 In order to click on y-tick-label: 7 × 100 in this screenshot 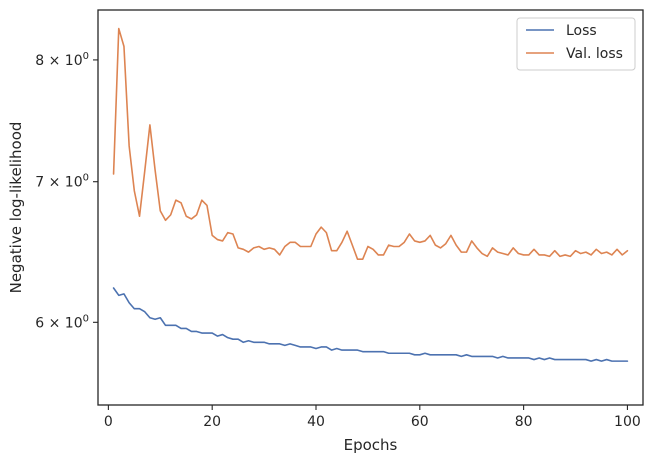, I will do `click(62, 182)`.